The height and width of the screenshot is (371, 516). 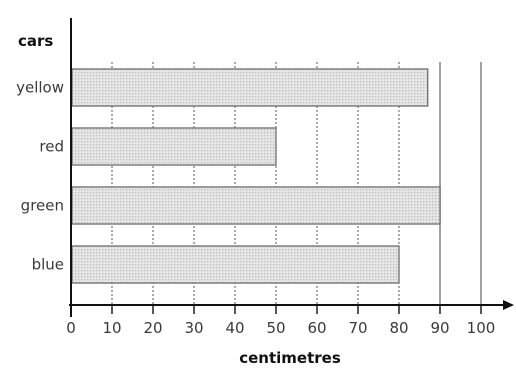 What do you see at coordinates (481, 328) in the screenshot?
I see `x-tick-label-100: 100` at bounding box center [481, 328].